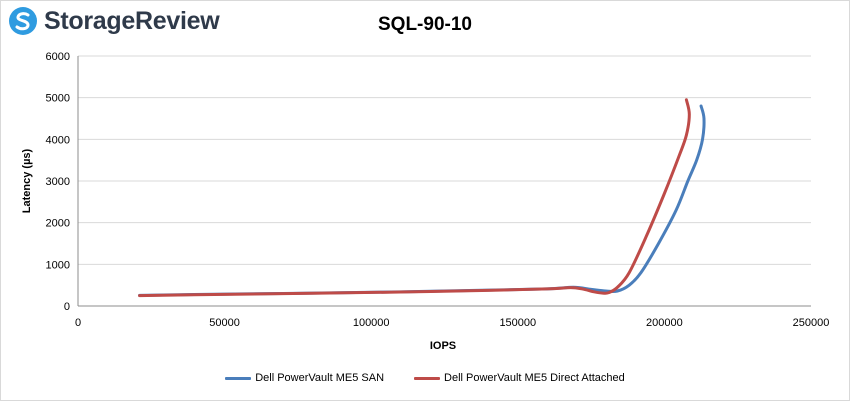 This screenshot has height=401, width=850. What do you see at coordinates (517, 323) in the screenshot?
I see `x-tick-label: 150000` at bounding box center [517, 323].